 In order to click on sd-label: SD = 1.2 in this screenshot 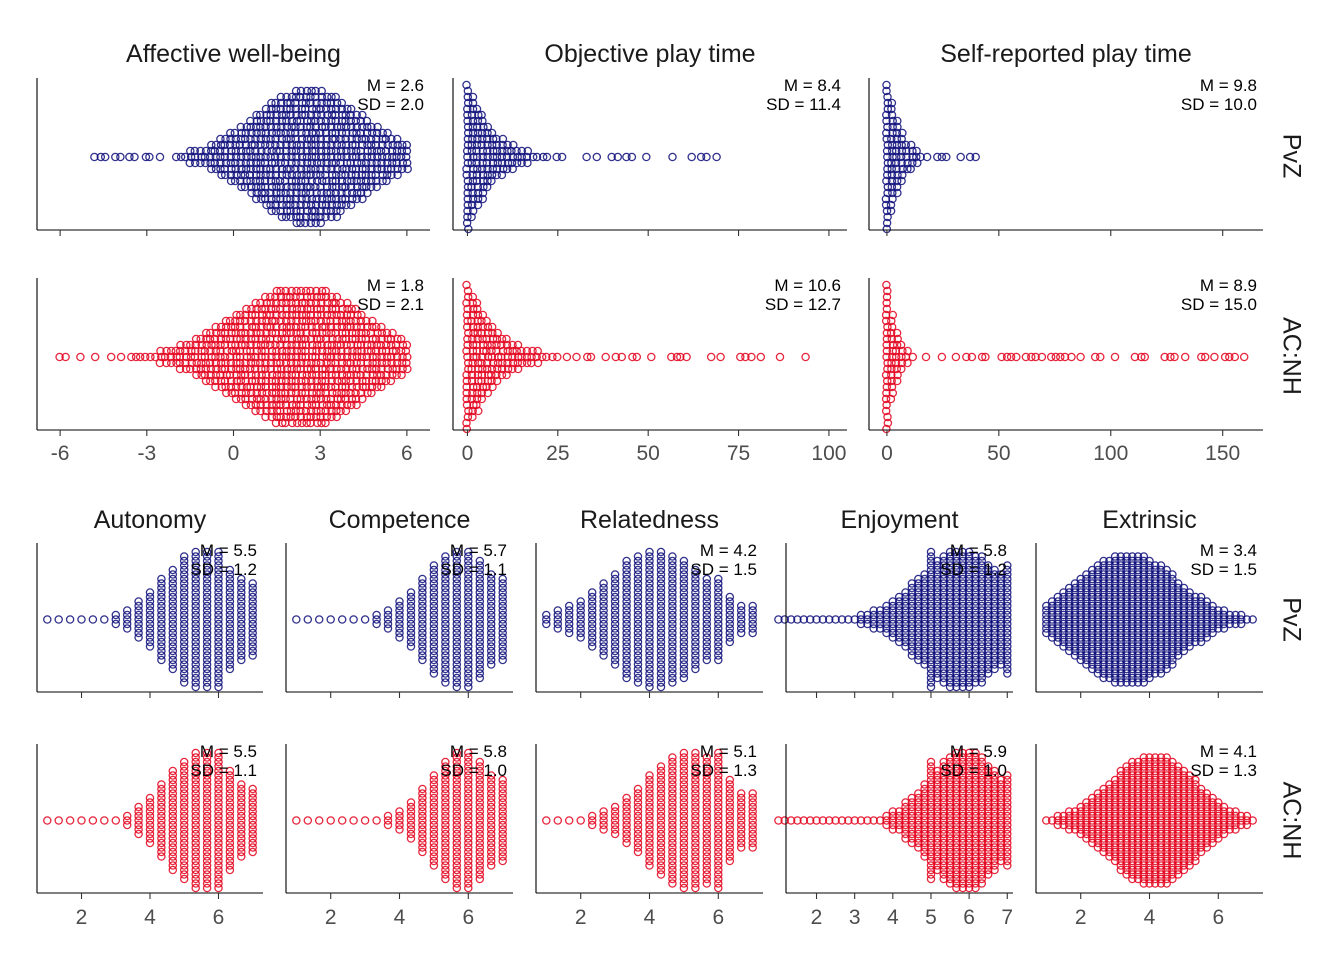, I will do `click(973, 569)`.